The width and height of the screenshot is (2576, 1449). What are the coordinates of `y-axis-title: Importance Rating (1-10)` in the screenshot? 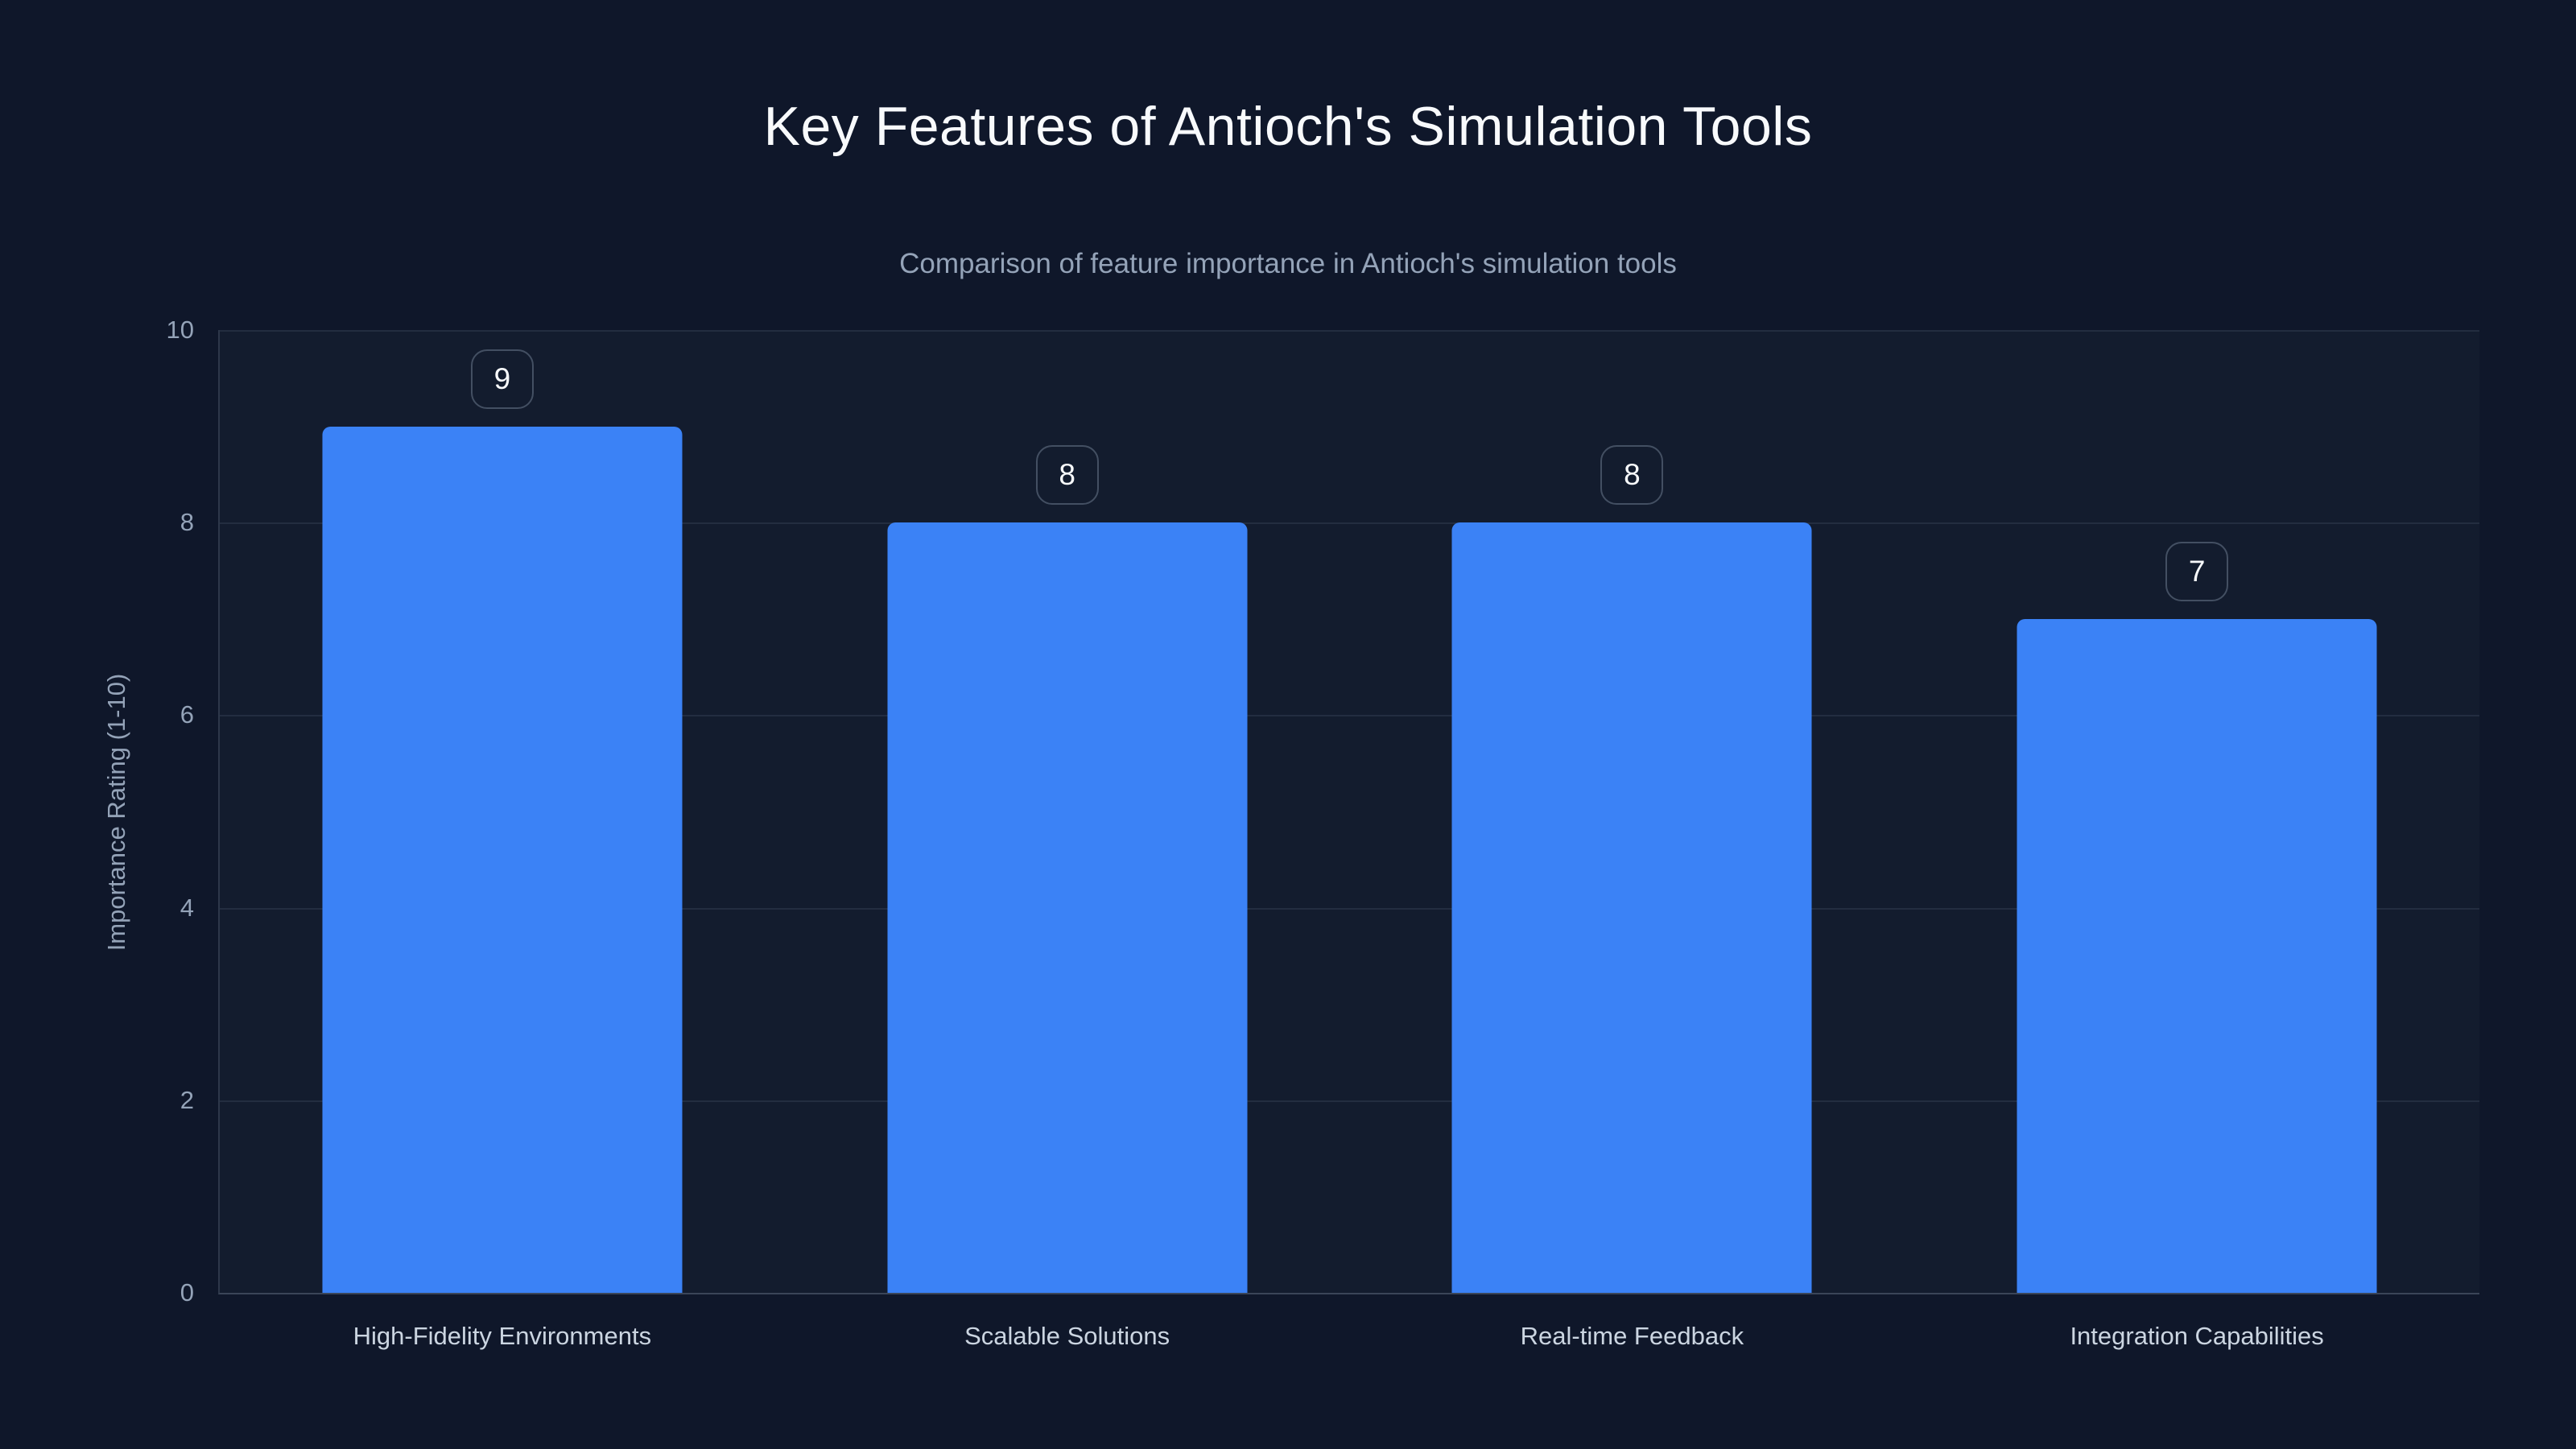 It's located at (116, 812).